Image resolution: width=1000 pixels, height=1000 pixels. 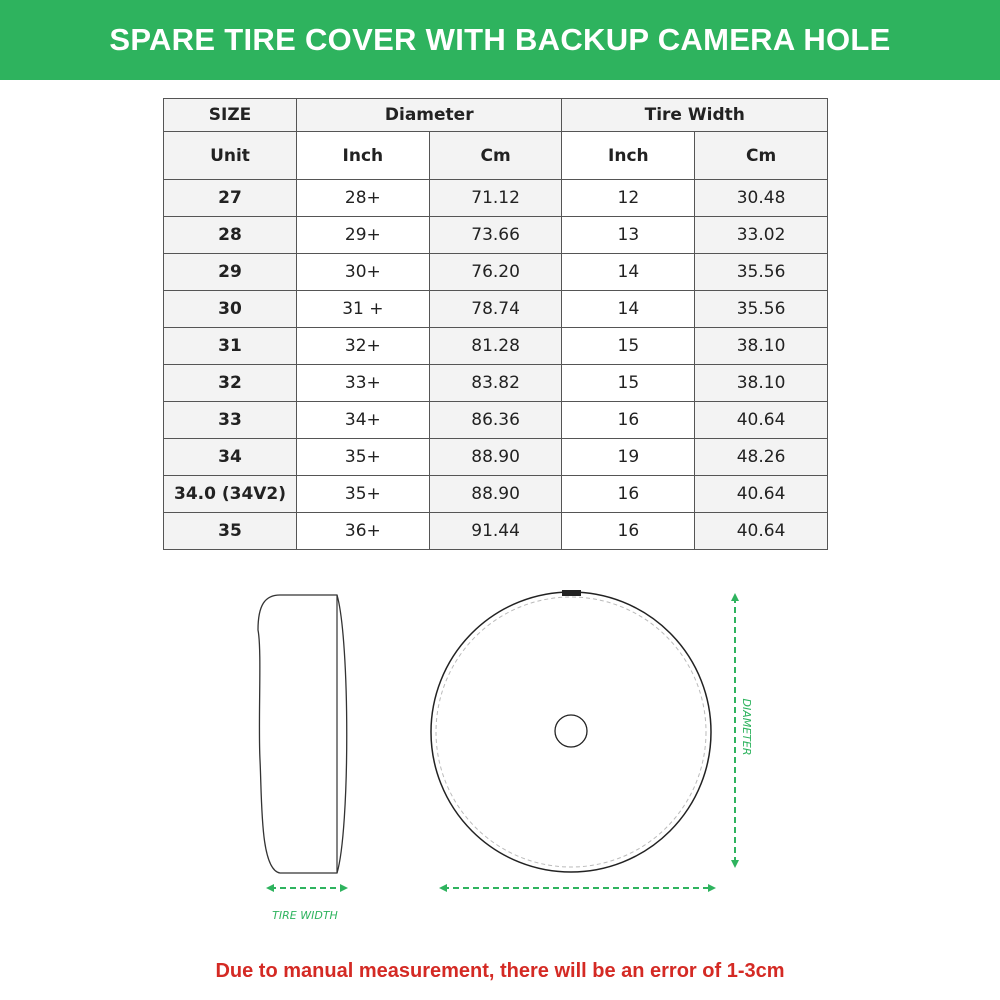 I want to click on sub-header-row: Unit Inch Cm Inch Cm, so click(x=495, y=155).